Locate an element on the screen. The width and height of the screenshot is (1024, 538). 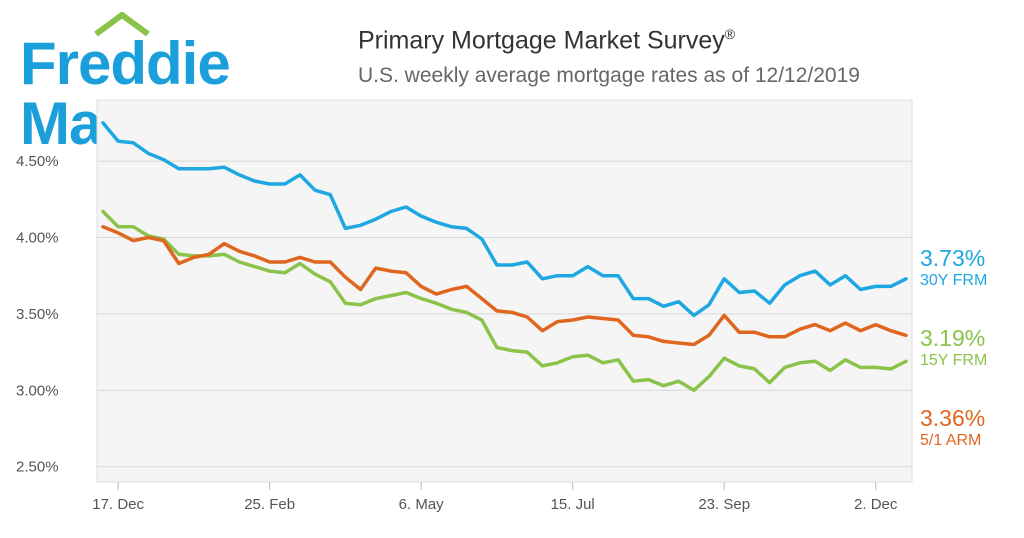
x-tick-label: 17. Dec is located at coordinates (118, 504).